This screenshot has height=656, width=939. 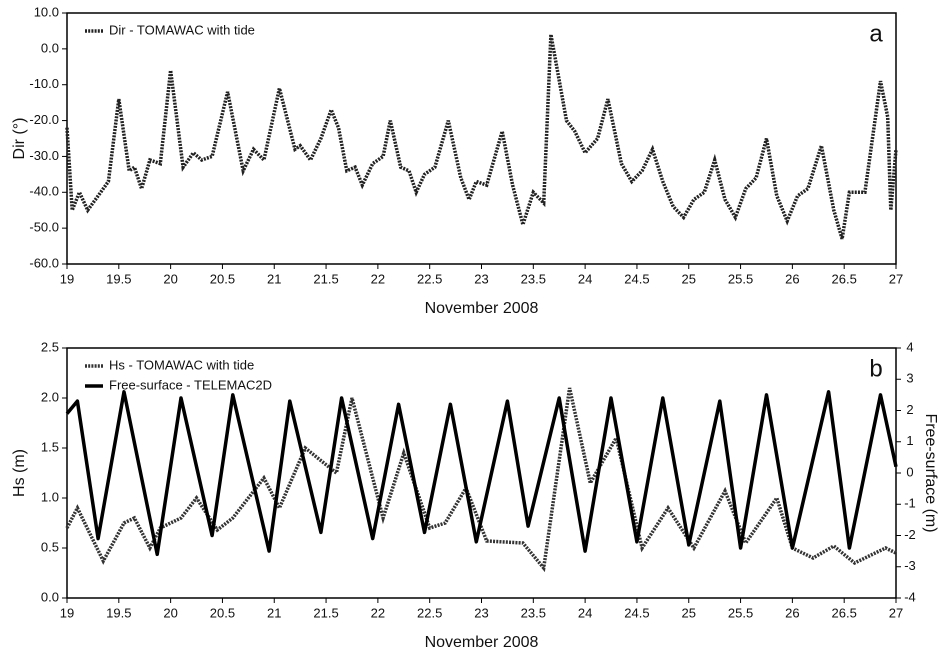 I want to click on y-tick-label: -50.0, so click(x=44, y=227).